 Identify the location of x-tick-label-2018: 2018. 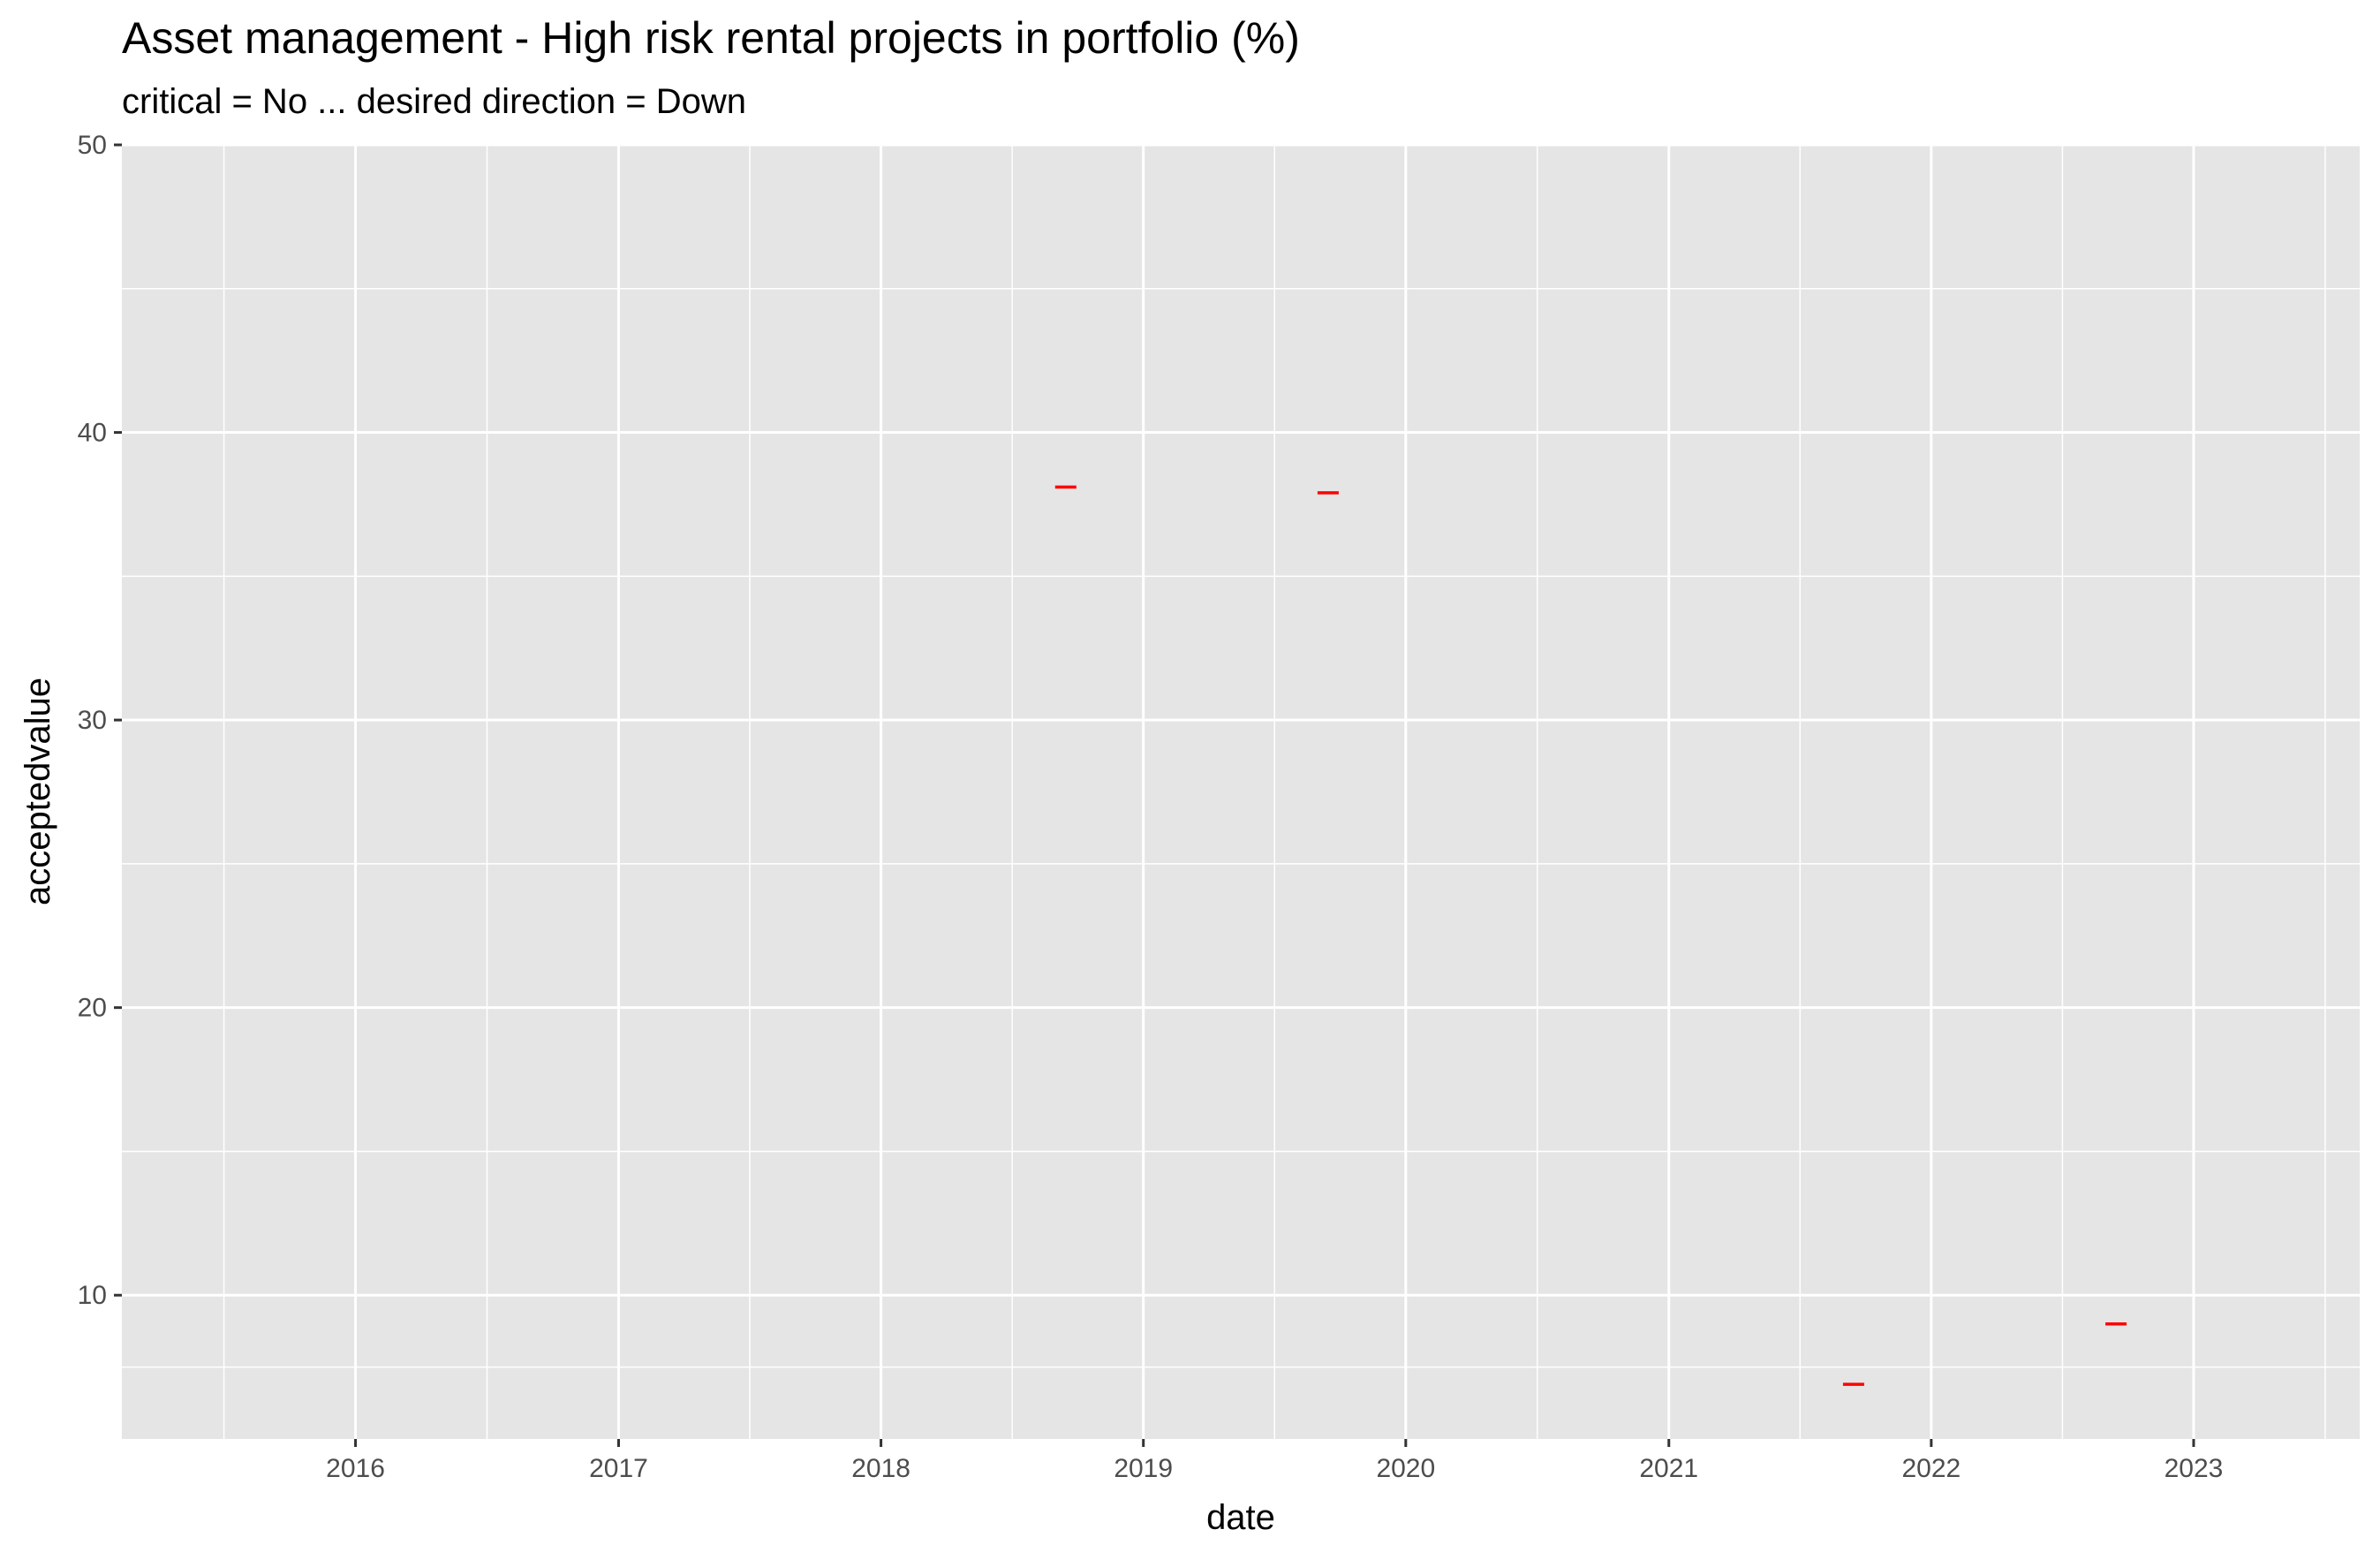
(880, 1468).